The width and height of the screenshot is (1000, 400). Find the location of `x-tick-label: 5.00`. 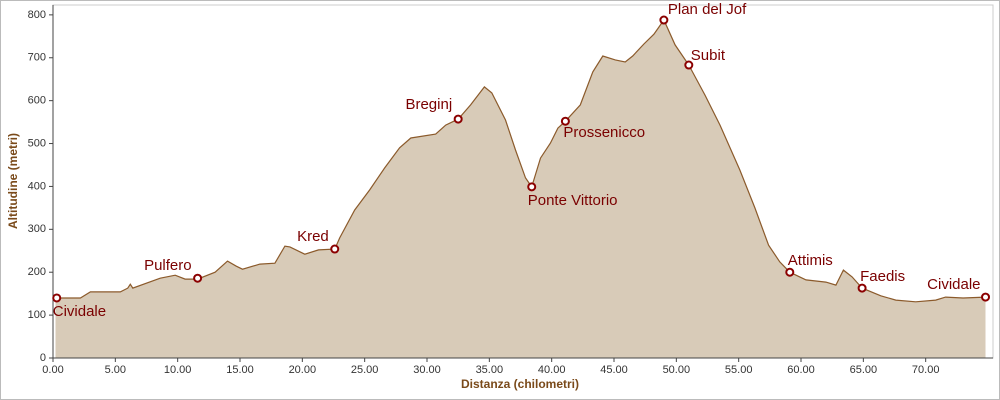

x-tick-label: 5.00 is located at coordinates (115, 370).